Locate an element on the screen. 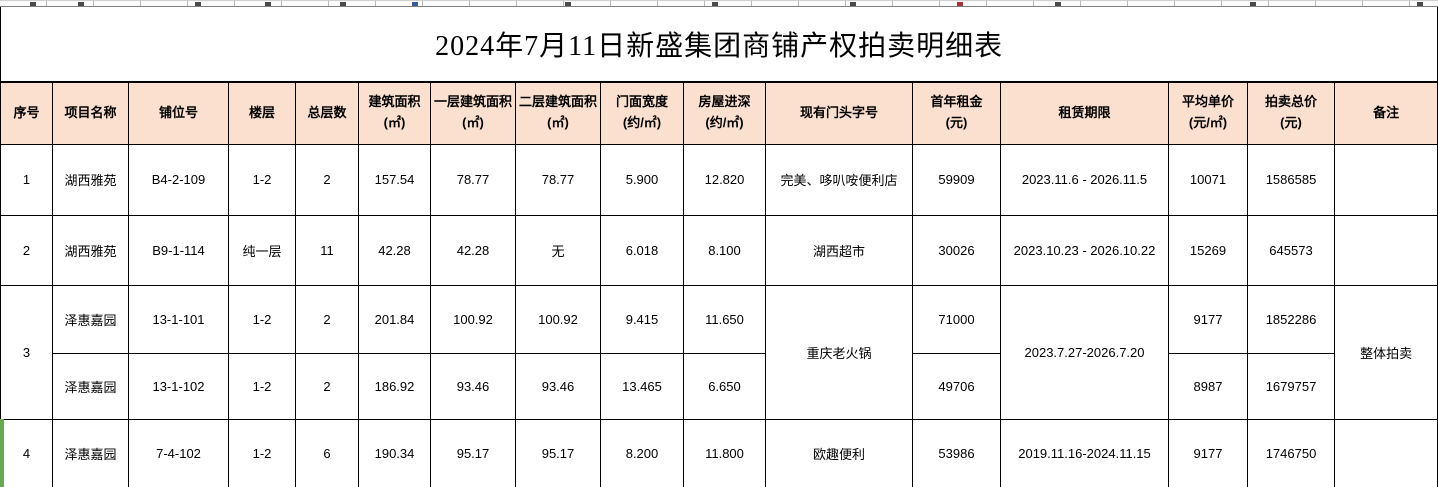 This screenshot has height=487, width=1438. cell-facade-width: 13.465 is located at coordinates (642, 386).